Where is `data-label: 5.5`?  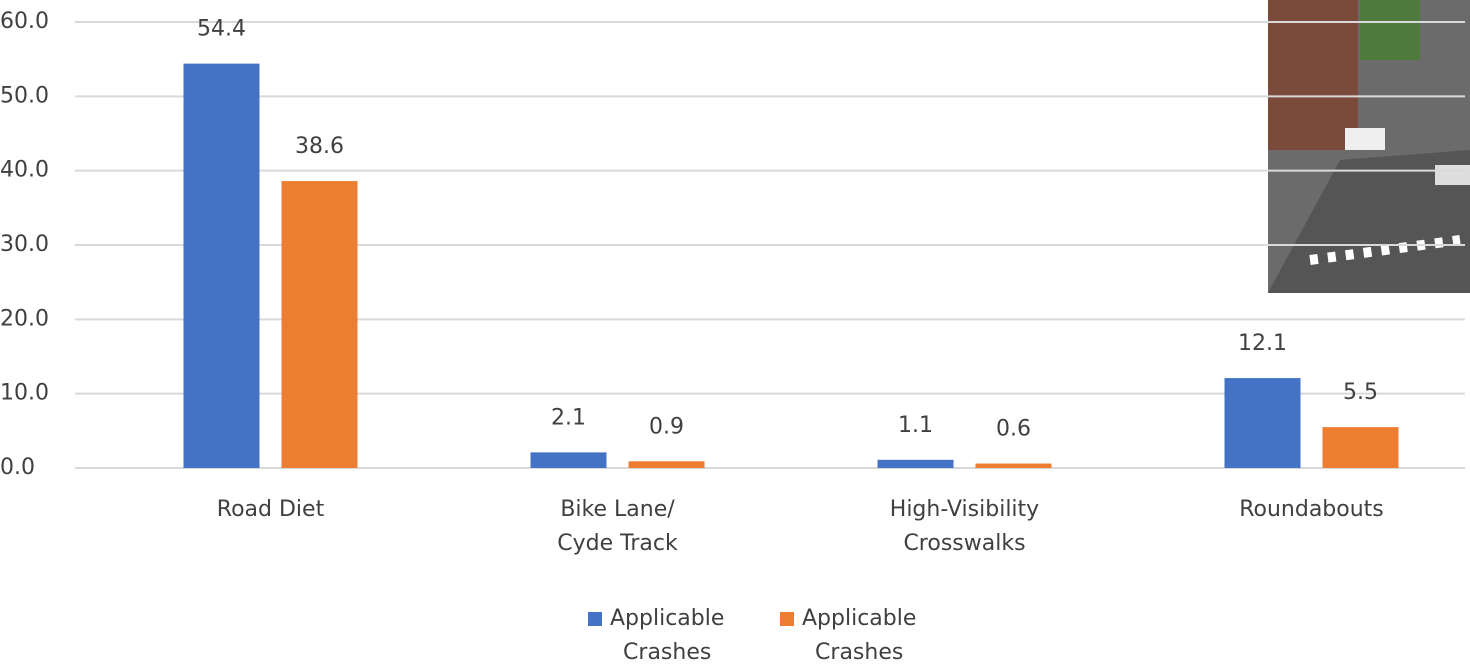 data-label: 5.5 is located at coordinates (1360, 392).